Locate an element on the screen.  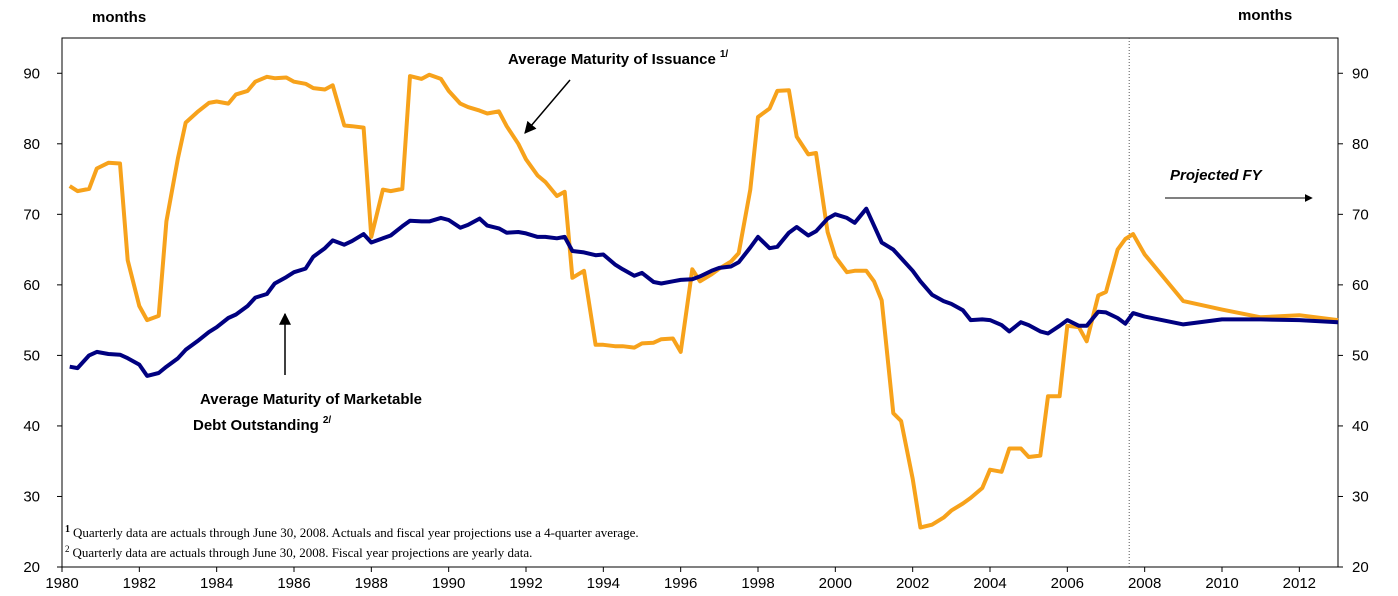
y-axis-label: months is located at coordinates (119, 17).